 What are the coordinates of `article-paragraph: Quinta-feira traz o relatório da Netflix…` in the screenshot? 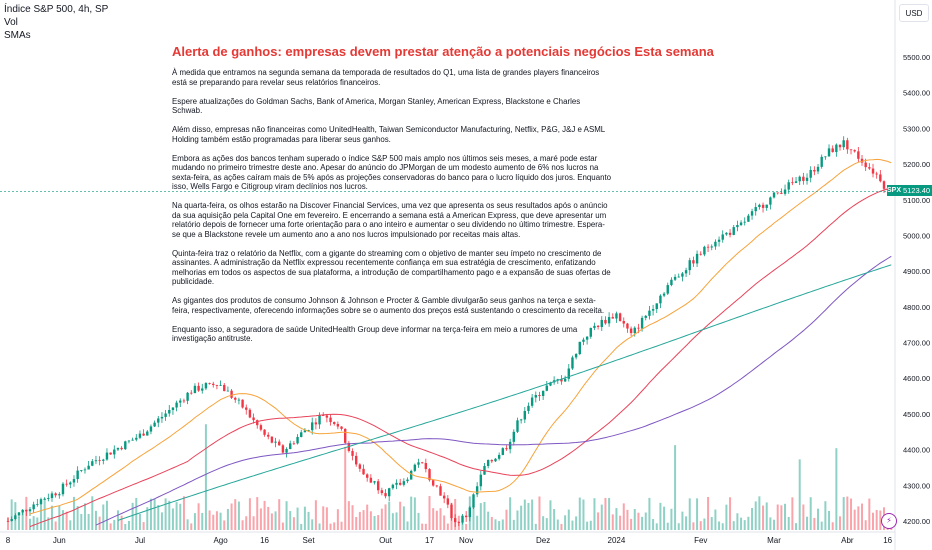 It's located at (391, 267).